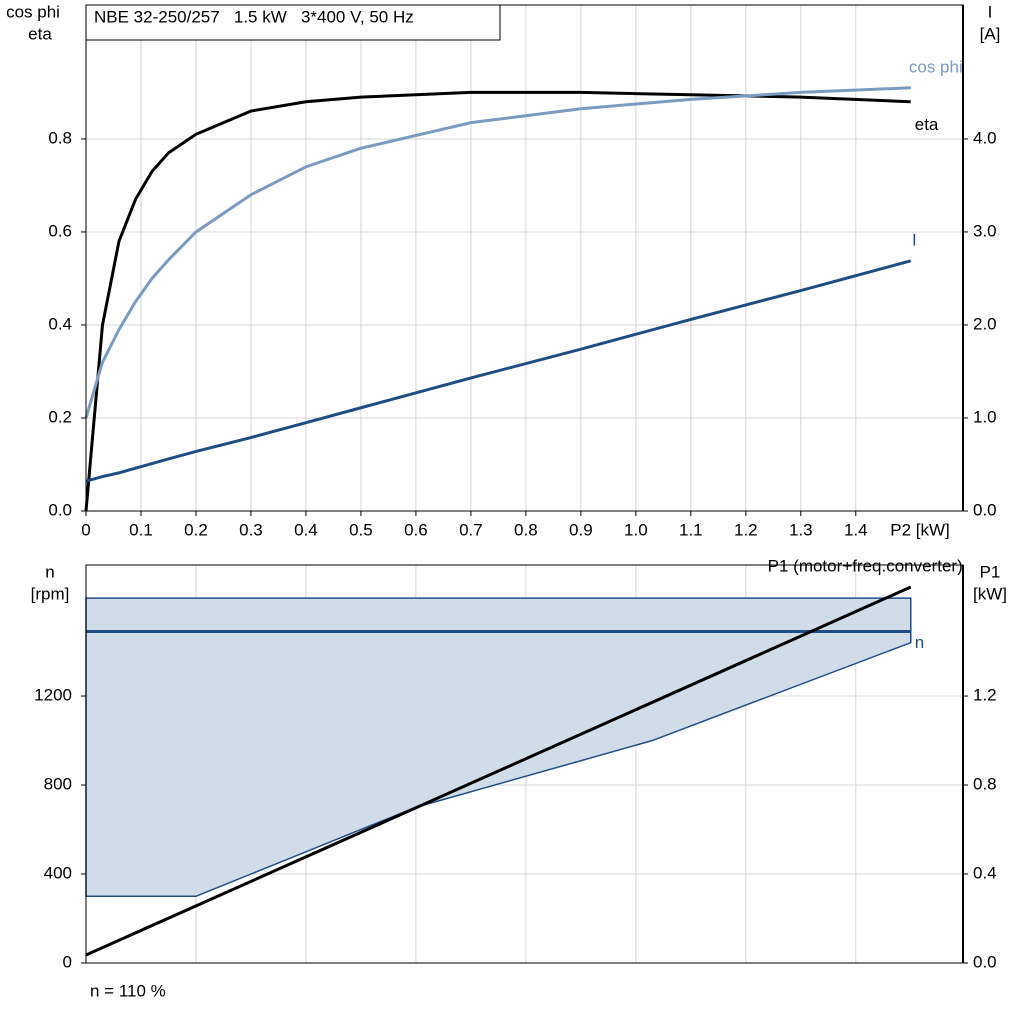  Describe the element at coordinates (746, 529) in the screenshot. I see `x-tick-label: 1.2` at that location.